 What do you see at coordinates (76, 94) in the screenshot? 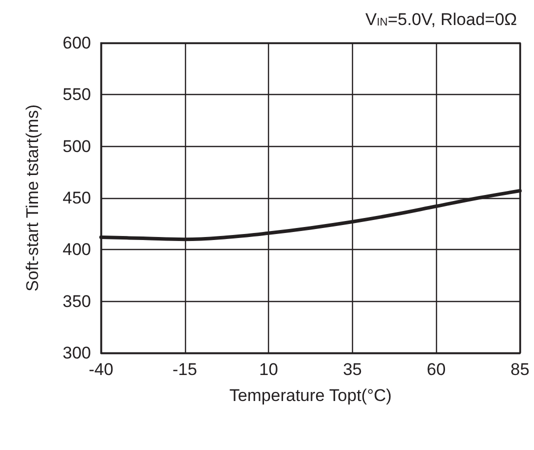
I see `y-tick-label: 550` at bounding box center [76, 94].